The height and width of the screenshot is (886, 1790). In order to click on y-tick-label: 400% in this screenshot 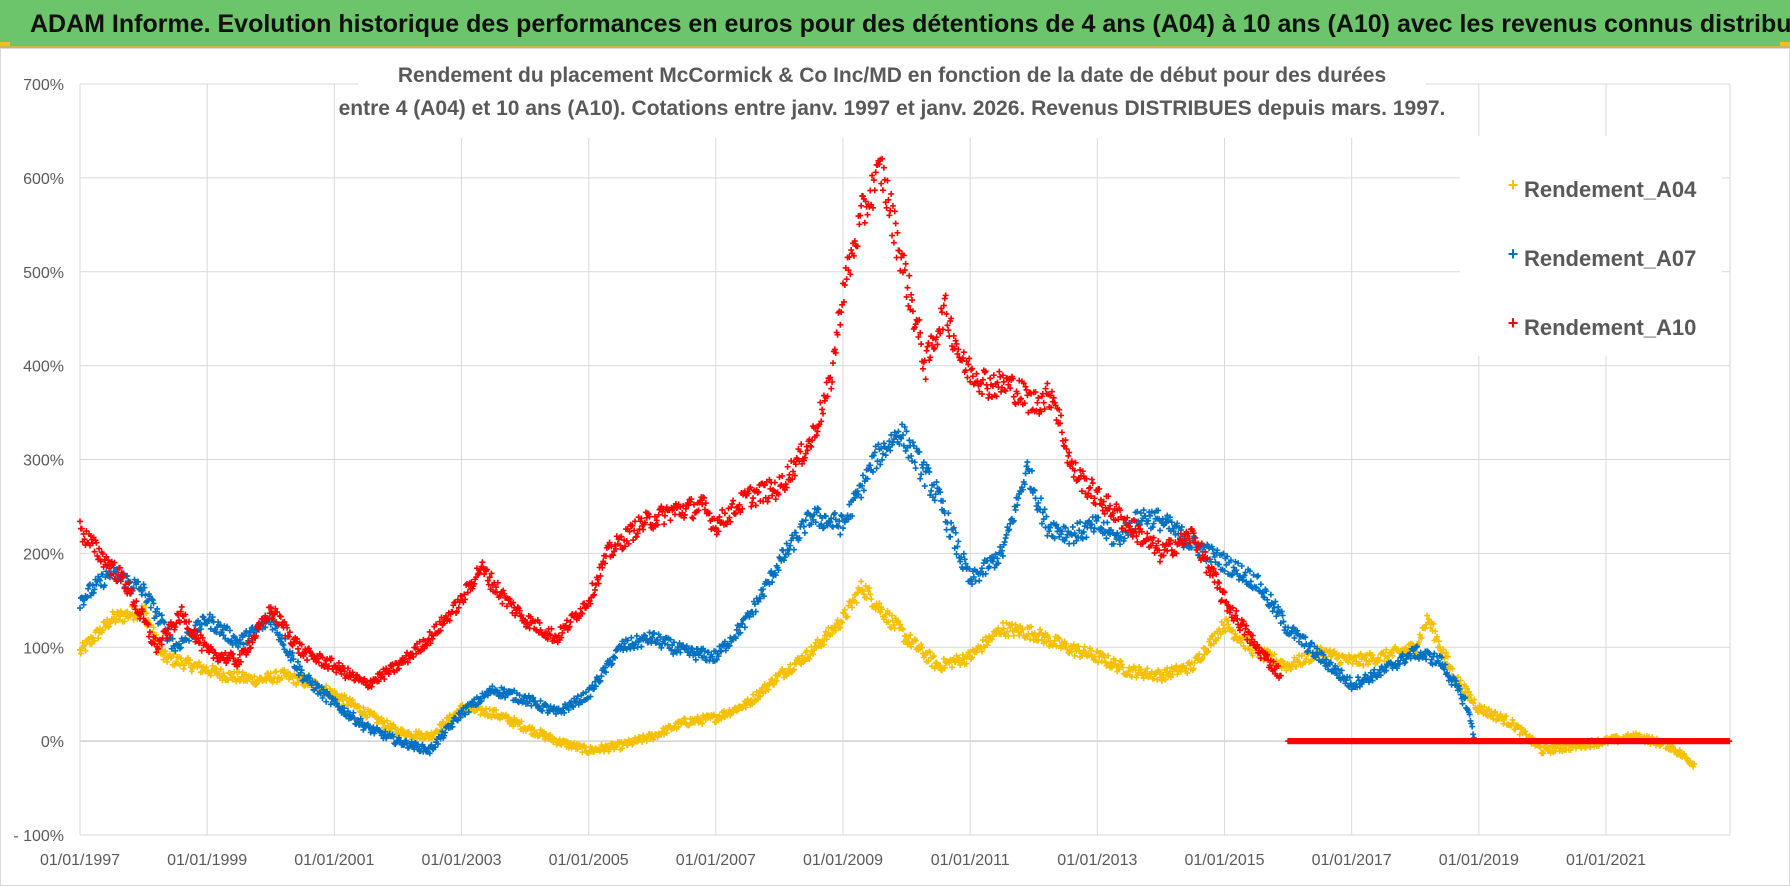, I will do `click(43, 367)`.